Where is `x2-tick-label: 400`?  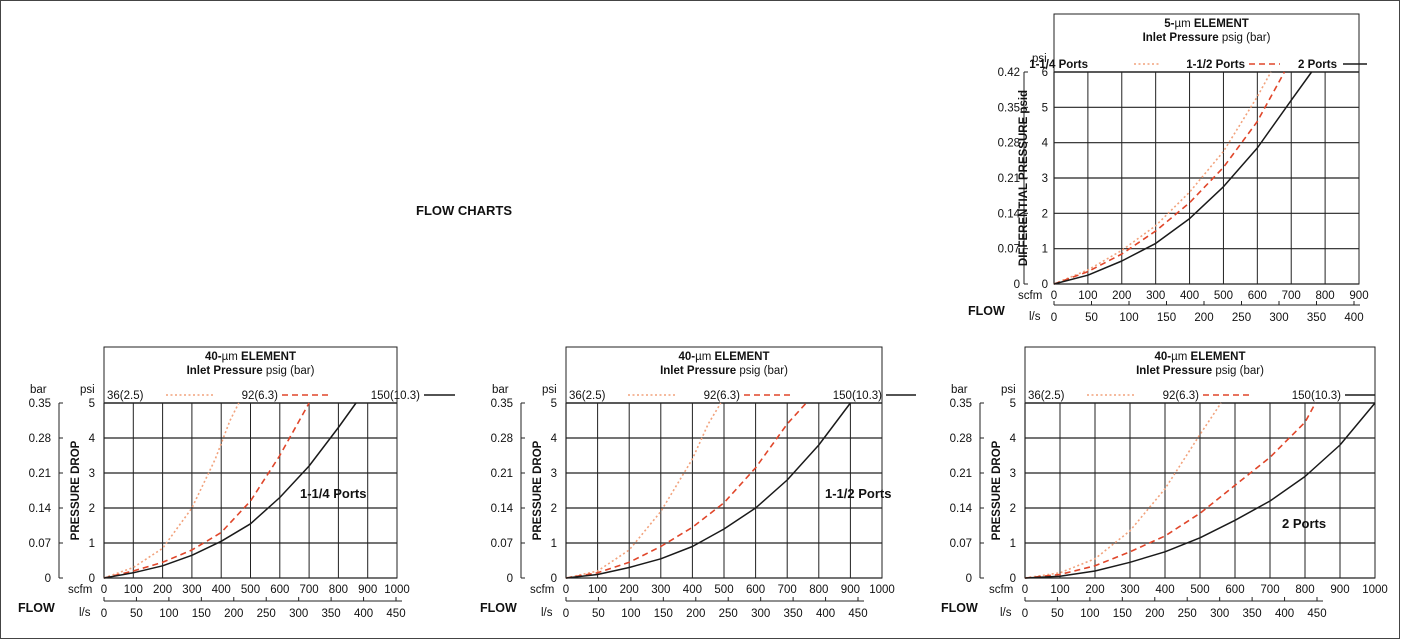
x2-tick-label: 400 is located at coordinates (1284, 614).